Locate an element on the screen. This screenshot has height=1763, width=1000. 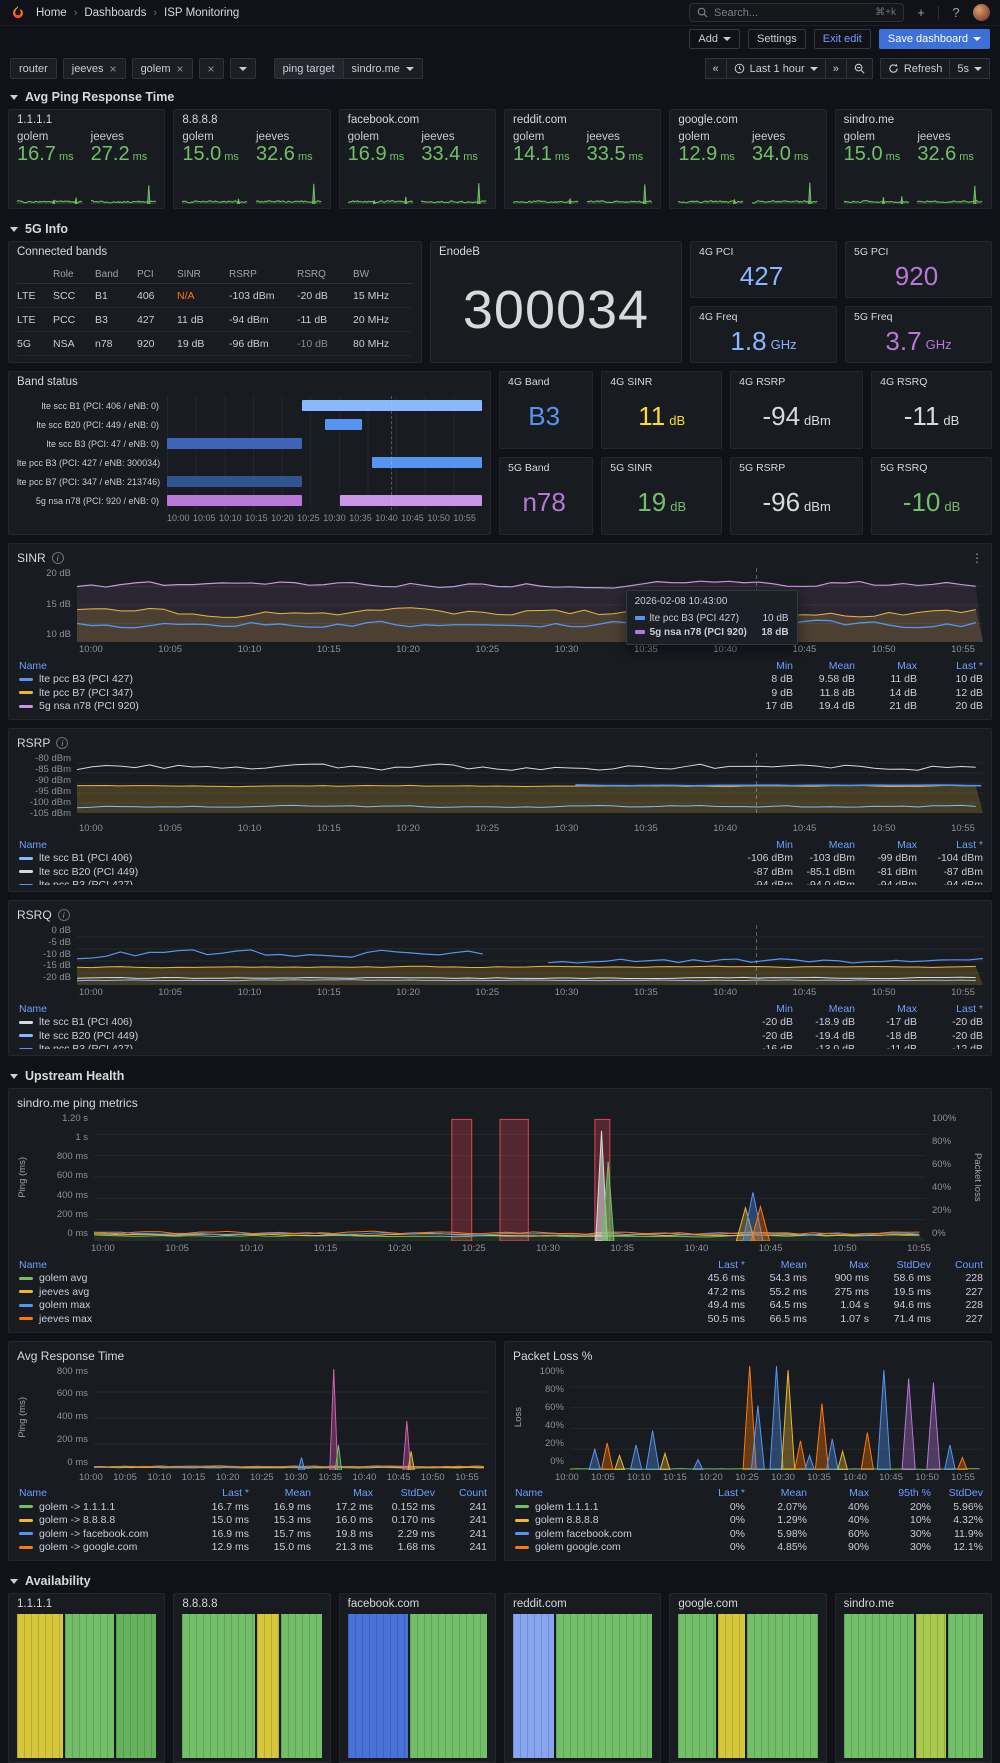
panel-title: 5G SINR is located at coordinates (631, 468).